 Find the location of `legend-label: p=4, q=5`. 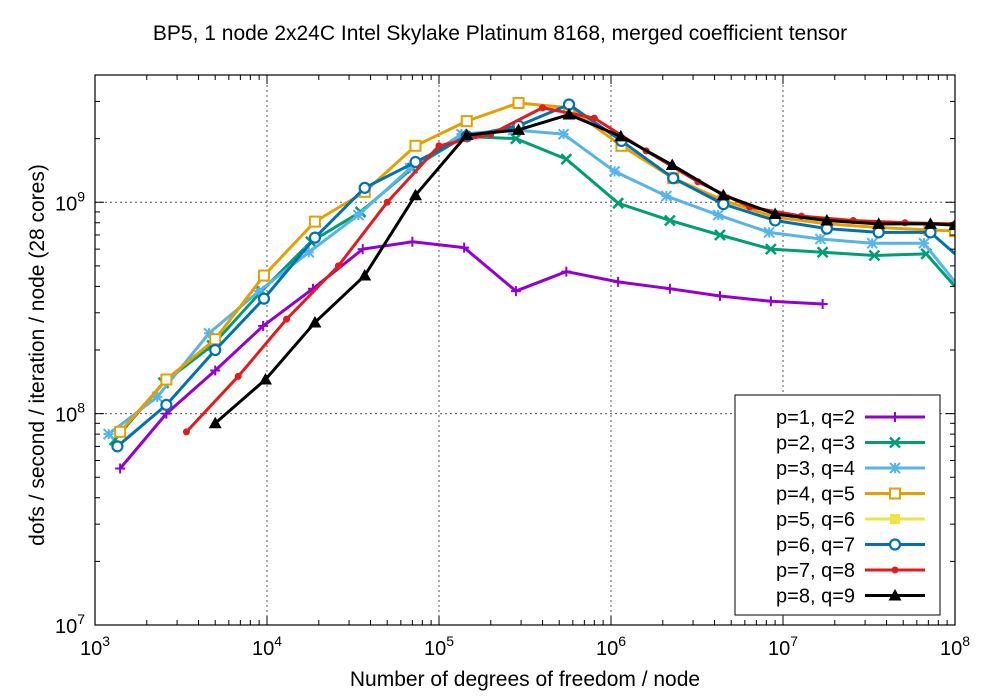

legend-label: p=4, q=5 is located at coordinates (815, 495).